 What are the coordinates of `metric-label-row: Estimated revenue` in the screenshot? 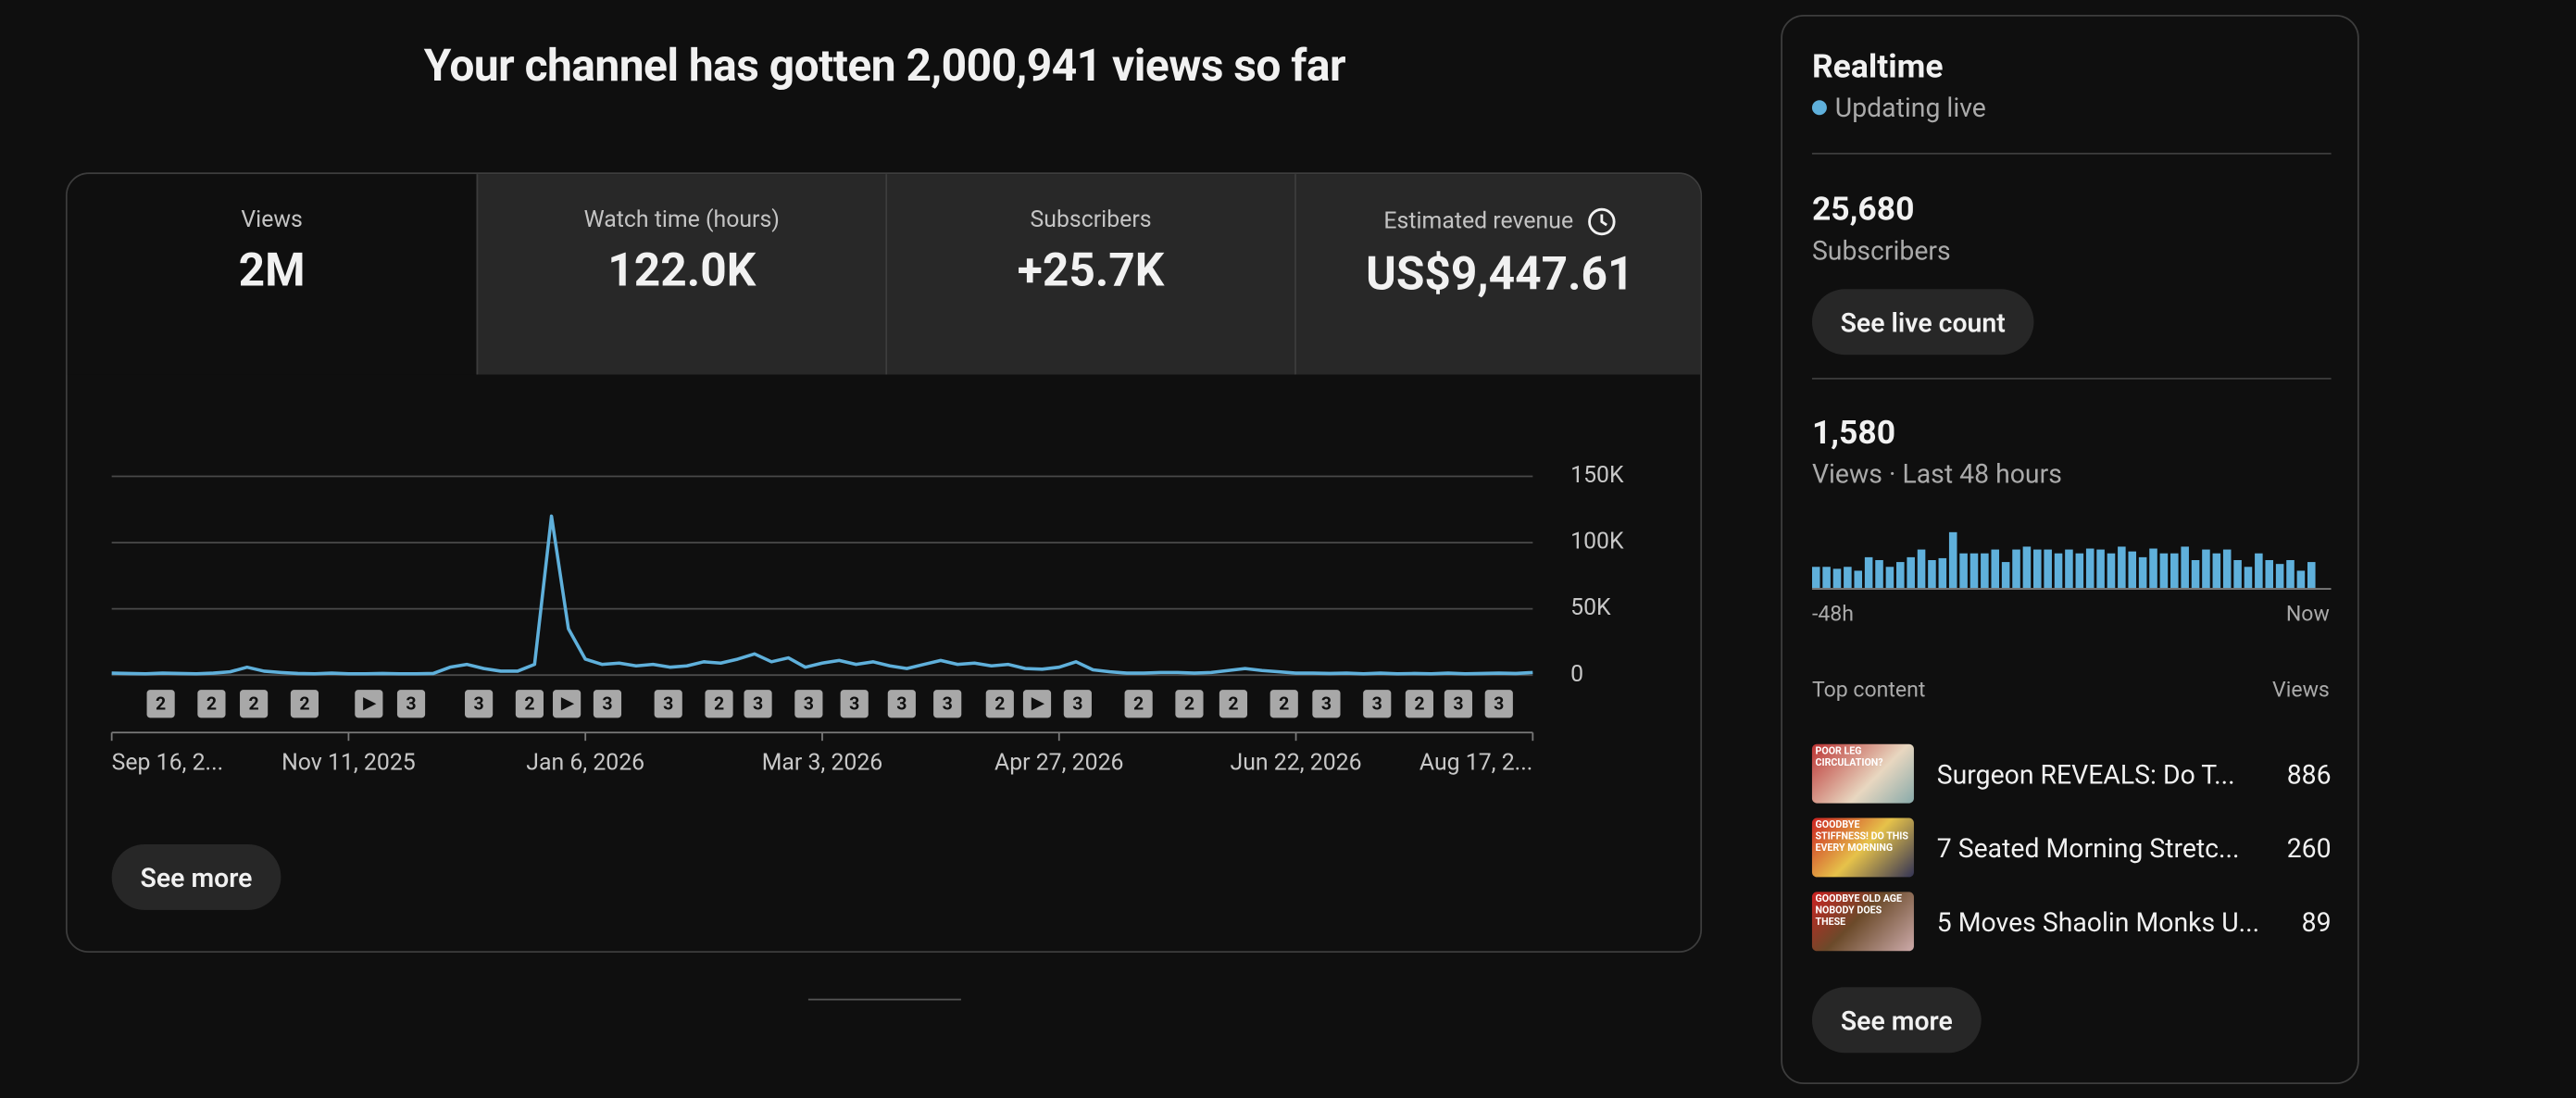 It's located at (1498, 222).